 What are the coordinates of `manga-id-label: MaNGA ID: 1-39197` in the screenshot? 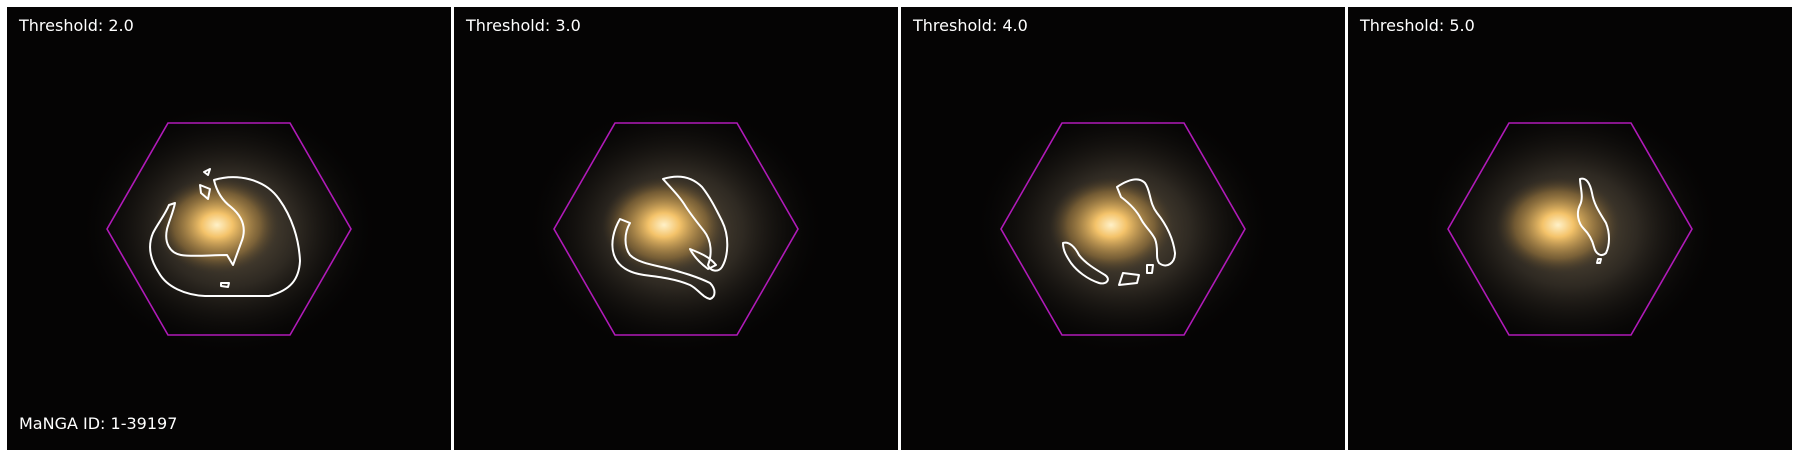 It's located at (98, 423).